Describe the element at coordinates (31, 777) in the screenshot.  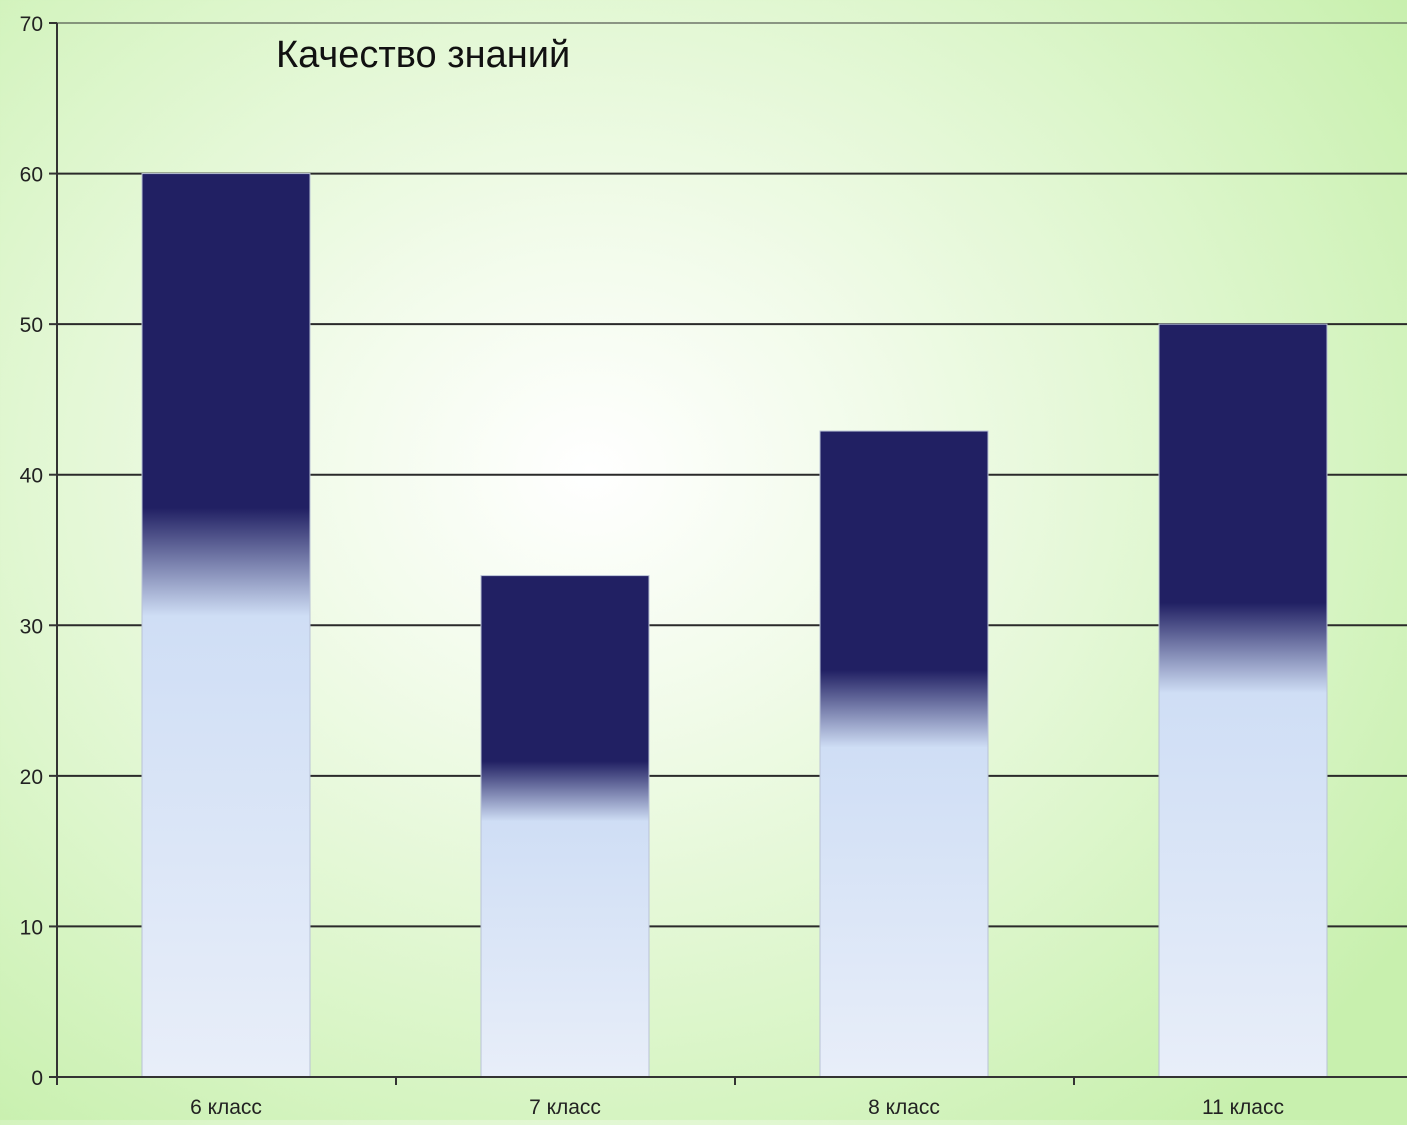
I see `y-tick-label: 20` at that location.